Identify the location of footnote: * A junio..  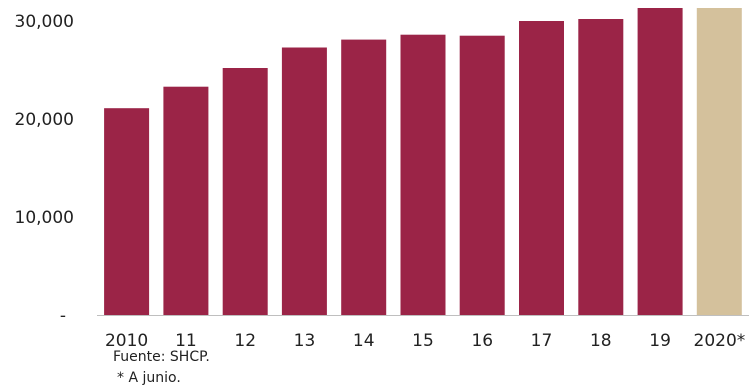
(149, 378).